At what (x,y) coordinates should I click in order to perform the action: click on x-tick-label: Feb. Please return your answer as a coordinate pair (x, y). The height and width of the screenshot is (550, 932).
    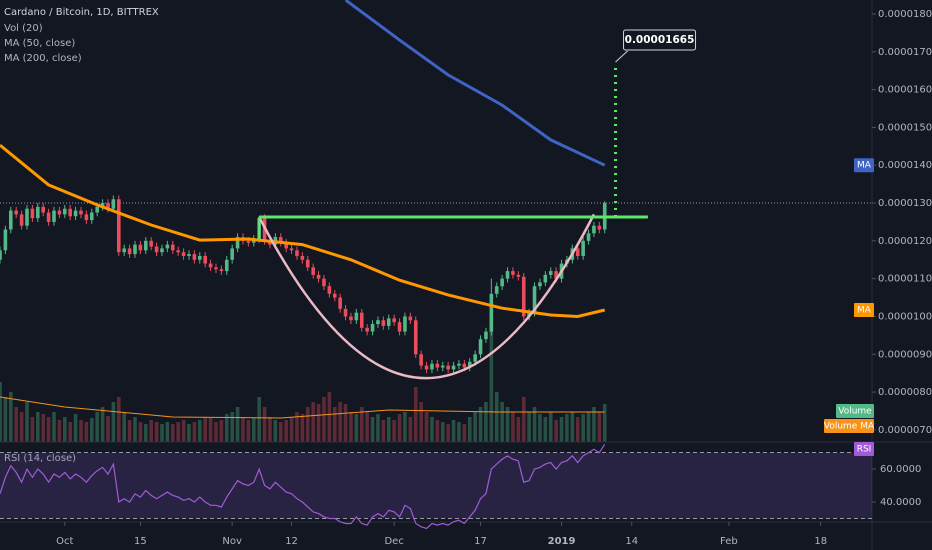
    Looking at the image, I should click on (729, 541).